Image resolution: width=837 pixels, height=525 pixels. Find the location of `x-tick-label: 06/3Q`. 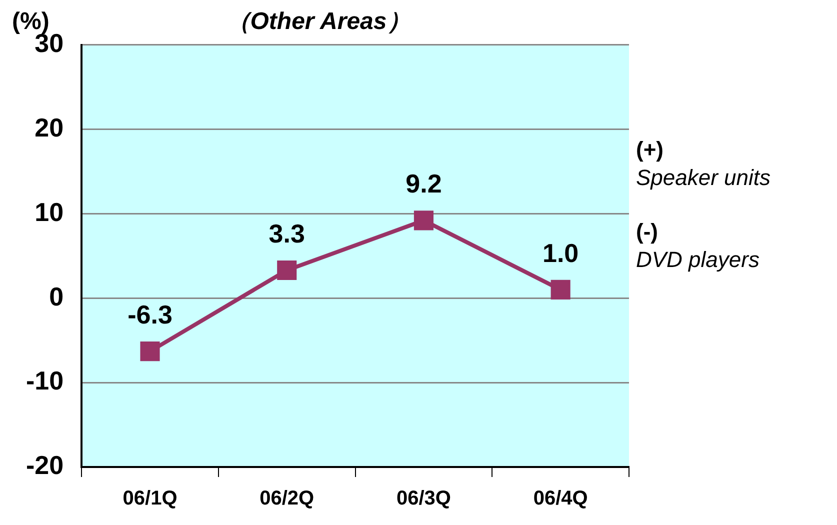

x-tick-label: 06/3Q is located at coordinates (423, 499).